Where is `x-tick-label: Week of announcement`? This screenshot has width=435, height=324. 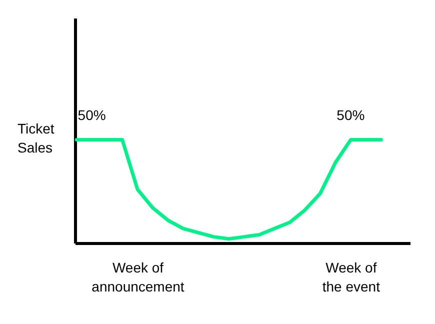 x-tick-label: Week of announcement is located at coordinates (138, 277).